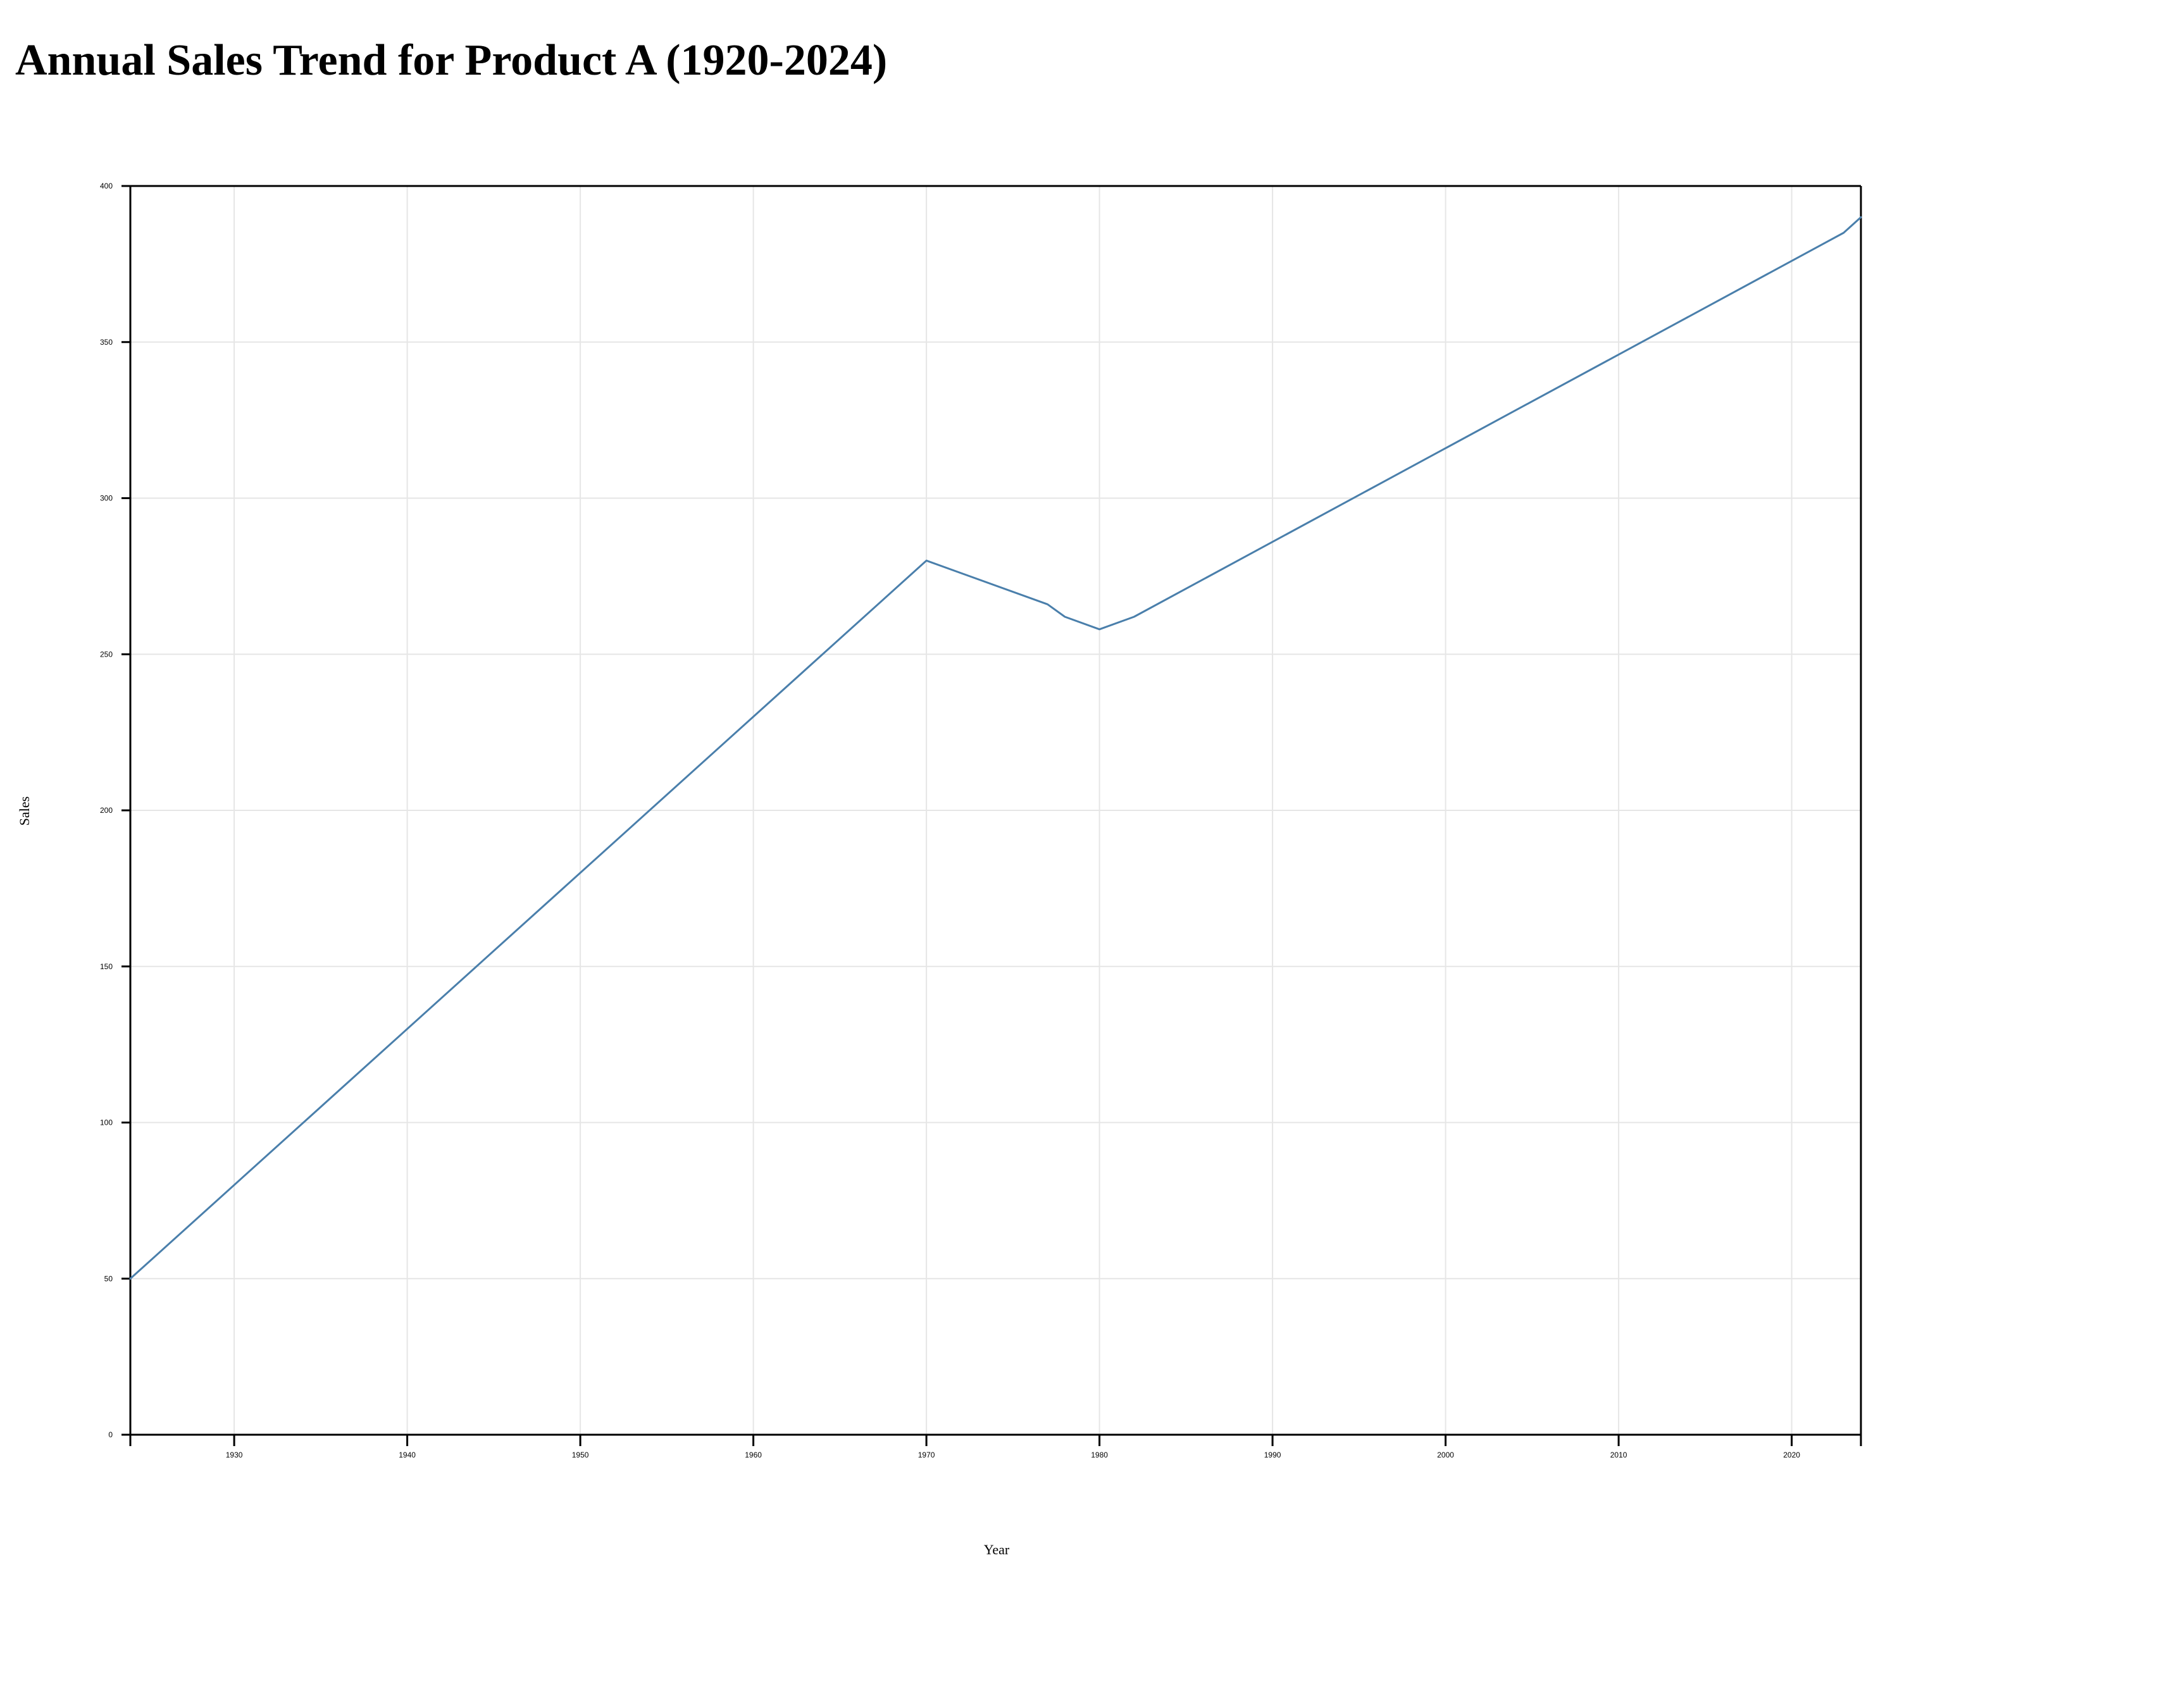 The image size is (2164, 1708). I want to click on x-tick-label: 1980, so click(1099, 1455).